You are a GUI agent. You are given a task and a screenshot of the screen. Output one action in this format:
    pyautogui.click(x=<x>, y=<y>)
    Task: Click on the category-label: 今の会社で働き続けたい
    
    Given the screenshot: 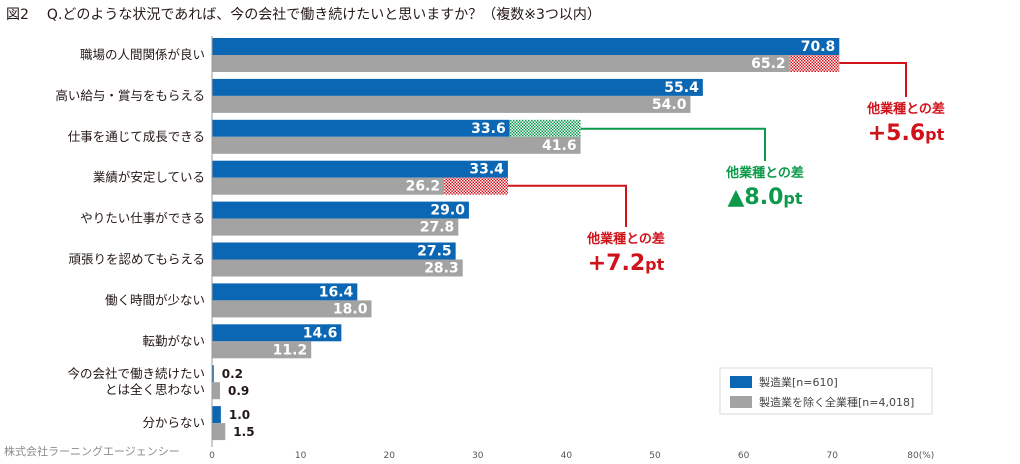 What is the action you would take?
    pyautogui.click(x=136, y=373)
    